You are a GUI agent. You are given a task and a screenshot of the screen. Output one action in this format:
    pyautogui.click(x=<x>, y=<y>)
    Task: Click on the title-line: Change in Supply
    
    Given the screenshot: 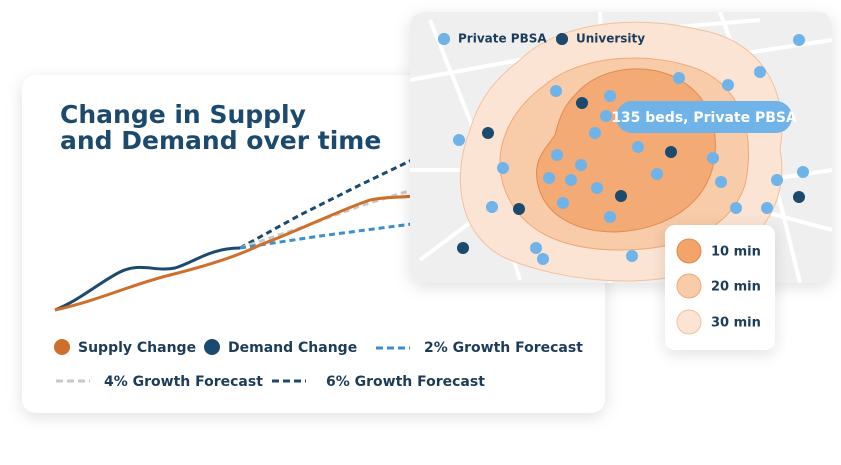 What is the action you would take?
    pyautogui.click(x=183, y=114)
    